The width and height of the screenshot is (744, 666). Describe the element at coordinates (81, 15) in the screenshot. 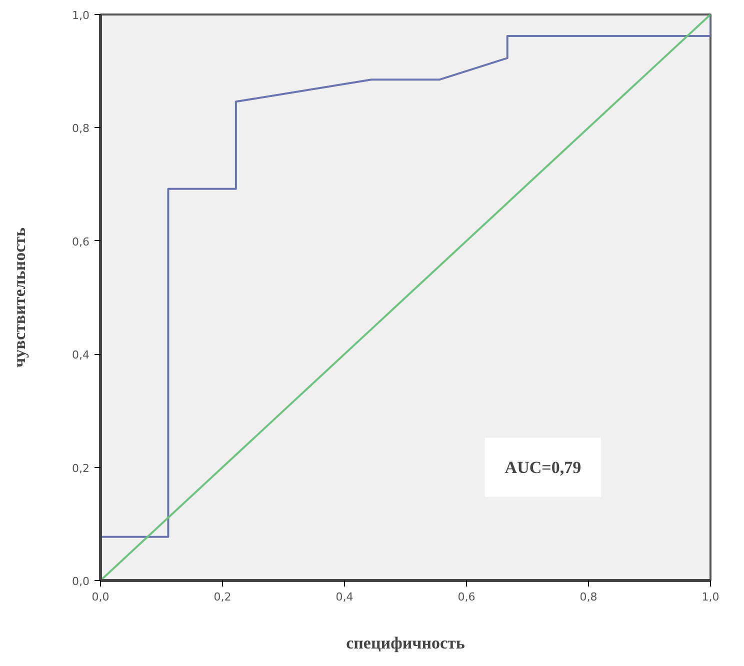

I see `y-tick-label: 1,0` at that location.